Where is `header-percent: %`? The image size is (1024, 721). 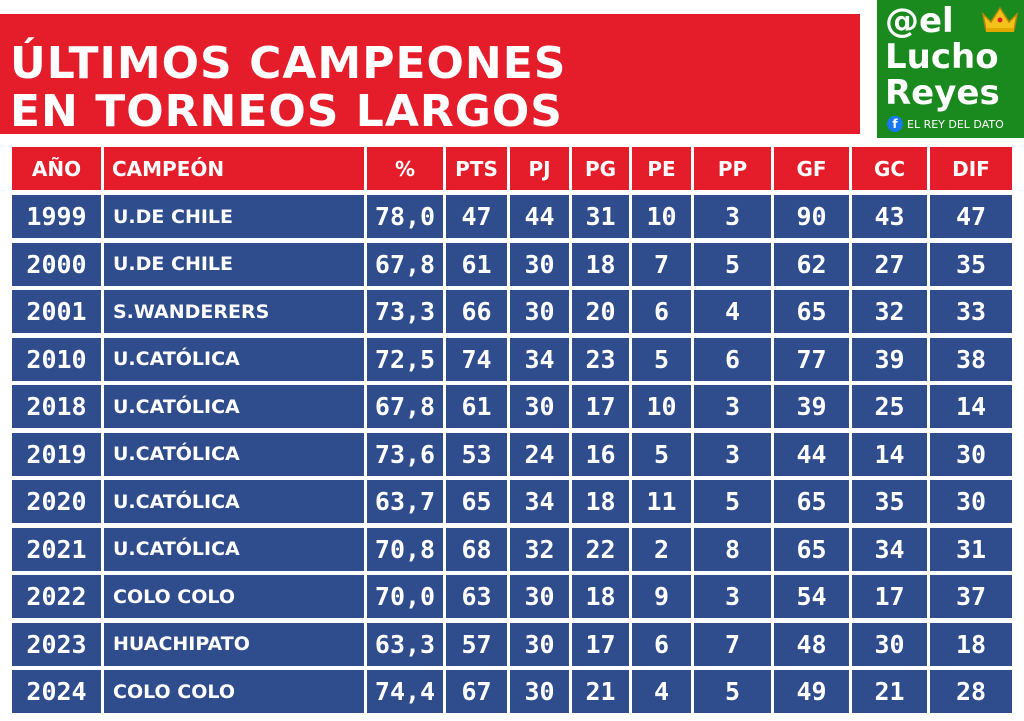 header-percent: % is located at coordinates (405, 168).